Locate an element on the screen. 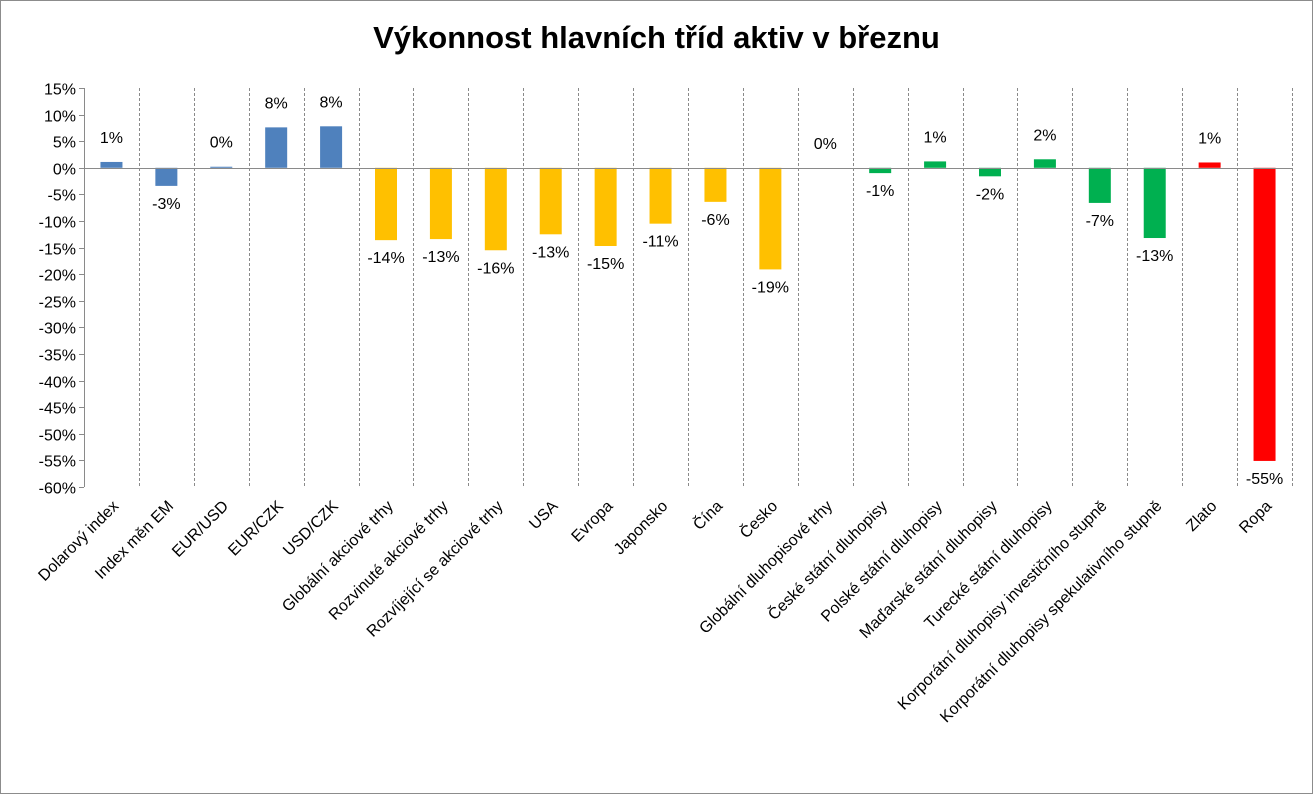 This screenshot has width=1313, height=794. y-tick-label: -55% is located at coordinates (57, 462).